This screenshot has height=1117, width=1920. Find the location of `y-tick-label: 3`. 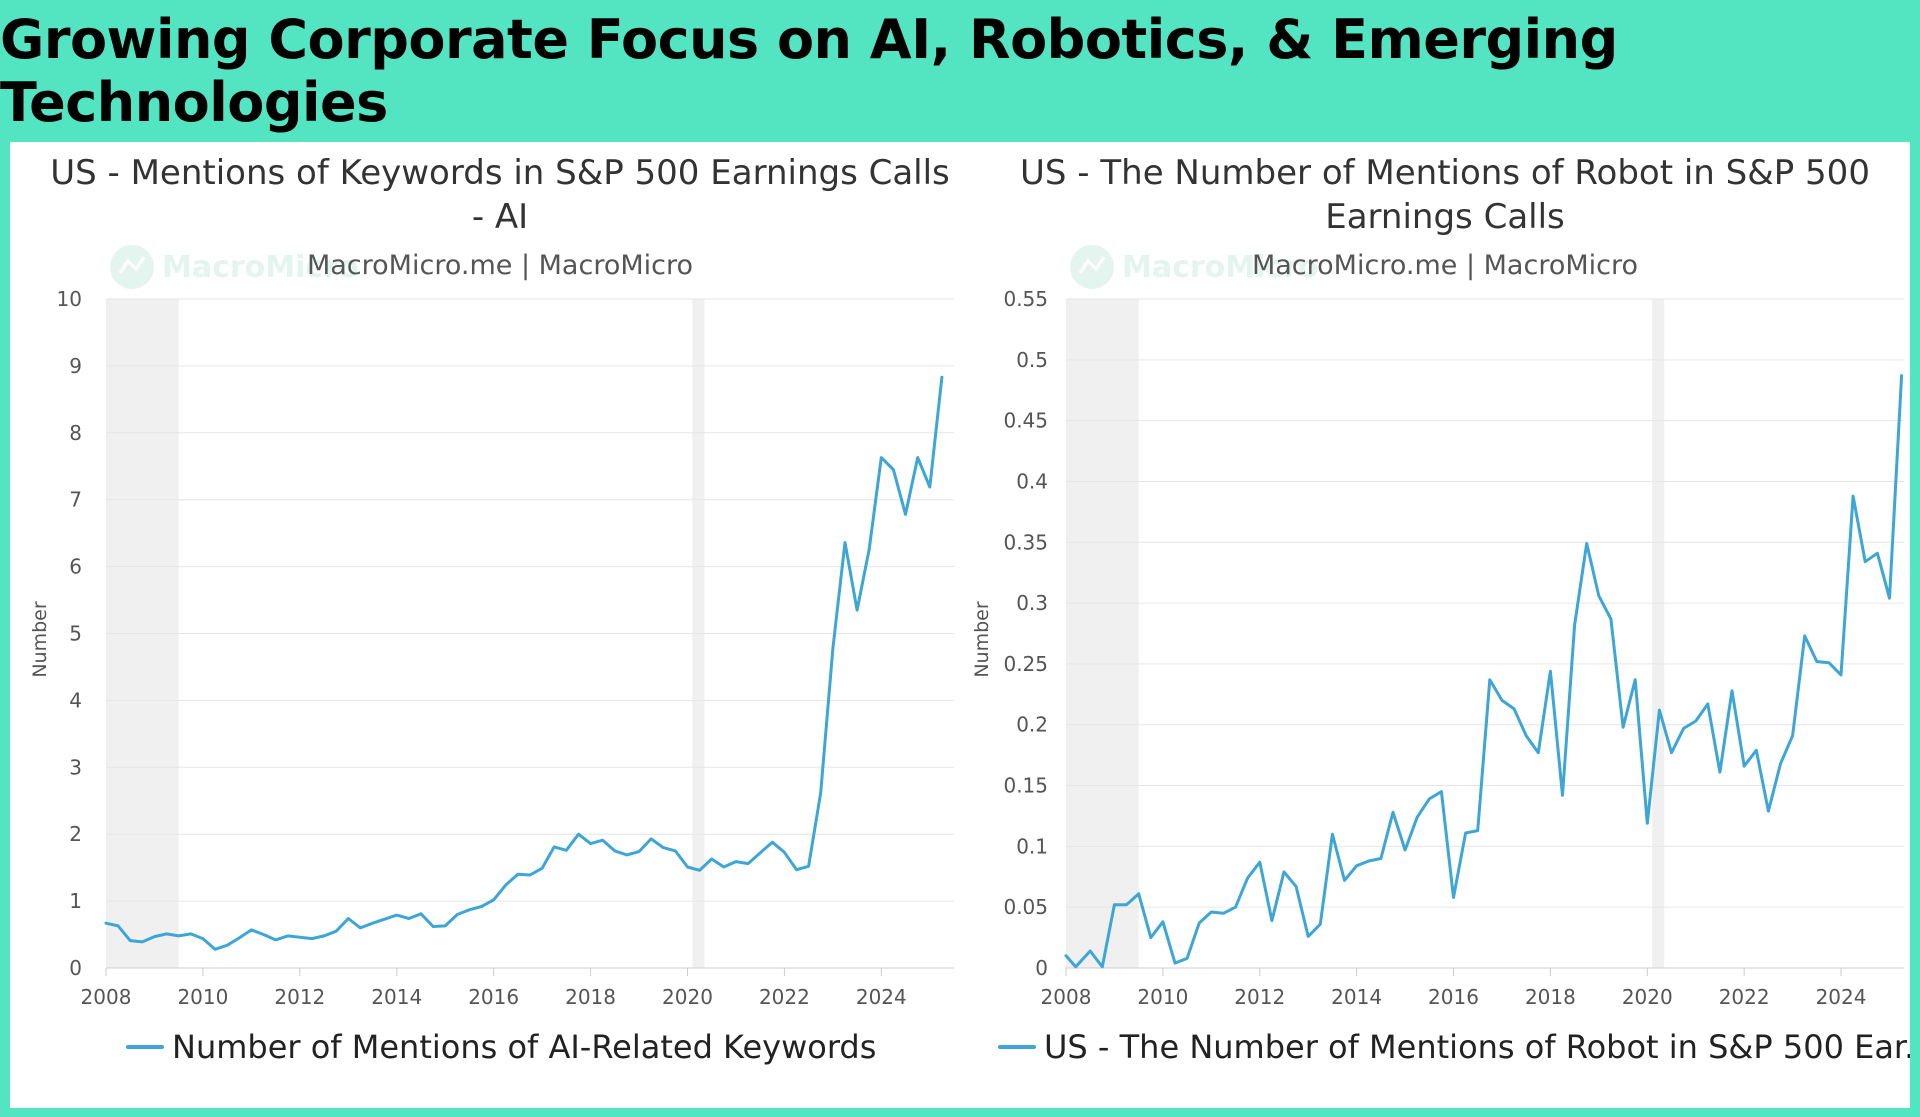

y-tick-label: 3 is located at coordinates (75, 767).